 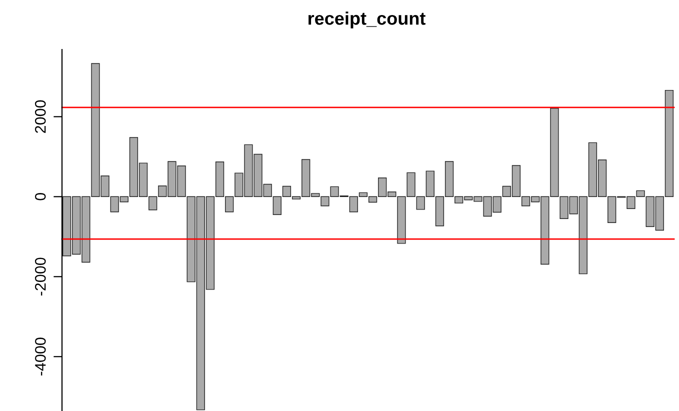 What do you see at coordinates (40, 277) in the screenshot?
I see `y-tick-label: -2000` at bounding box center [40, 277].